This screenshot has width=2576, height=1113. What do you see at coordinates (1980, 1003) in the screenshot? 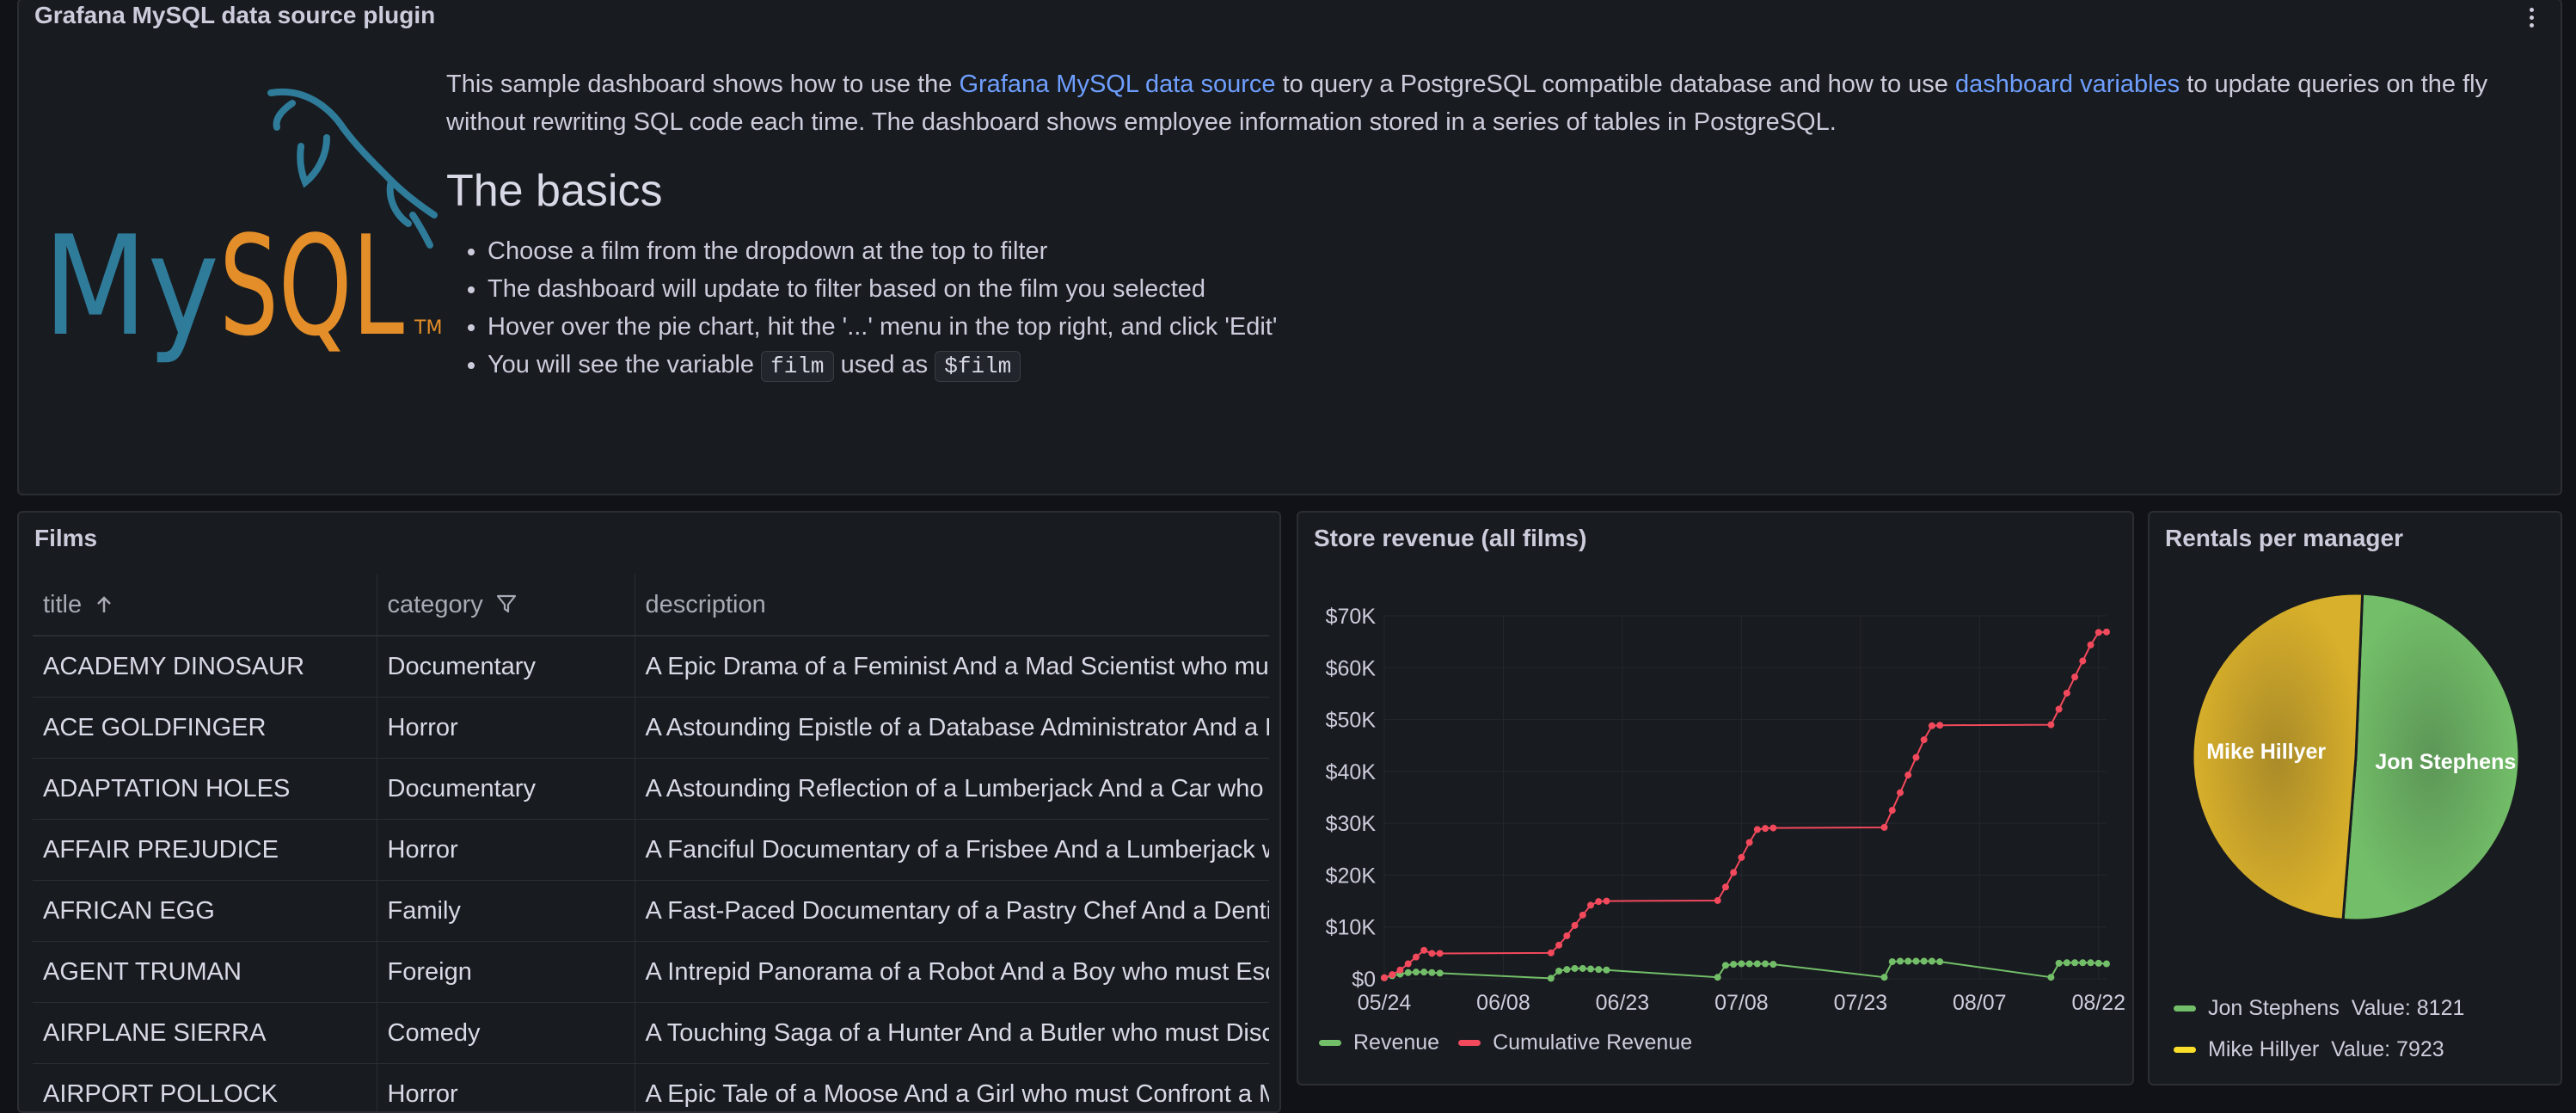
I see `x-tick-label: 08/07` at bounding box center [1980, 1003].